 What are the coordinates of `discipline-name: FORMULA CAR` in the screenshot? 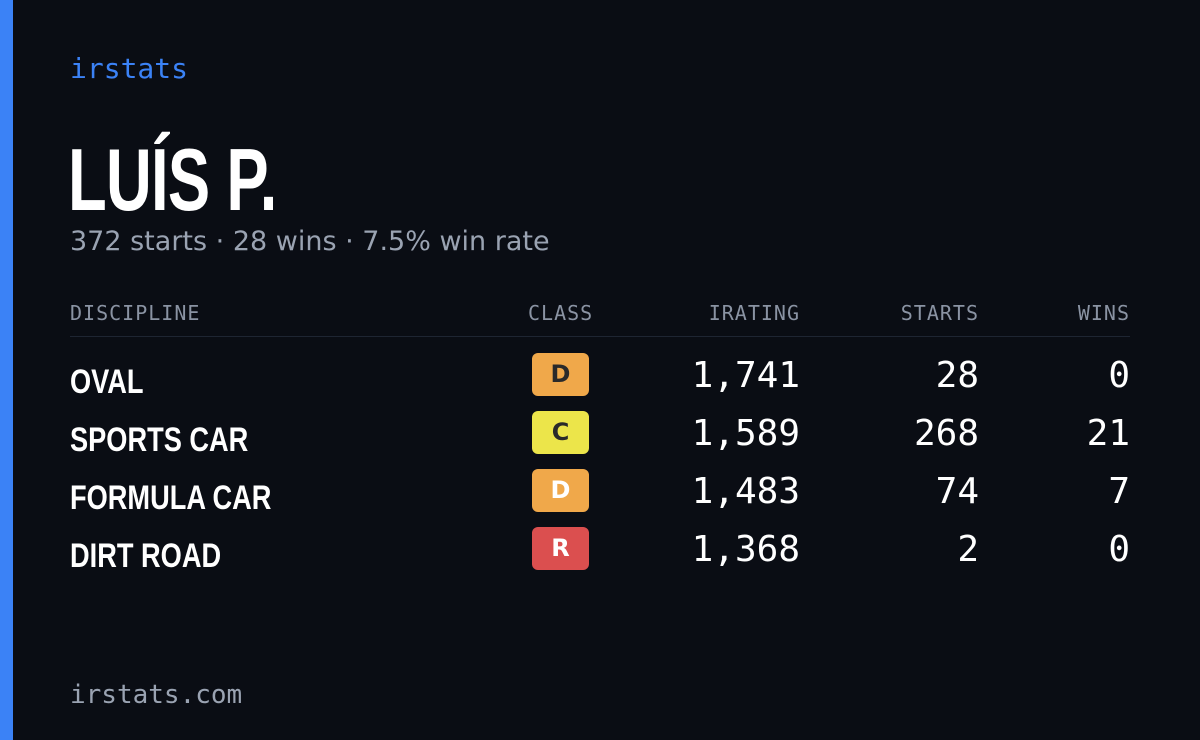 It's located at (171, 498).